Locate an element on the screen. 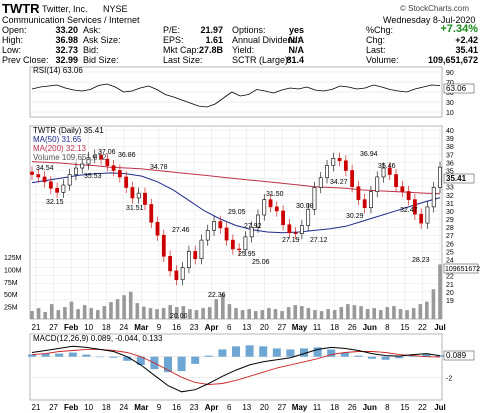  yield-label: Yield: is located at coordinates (243, 50).